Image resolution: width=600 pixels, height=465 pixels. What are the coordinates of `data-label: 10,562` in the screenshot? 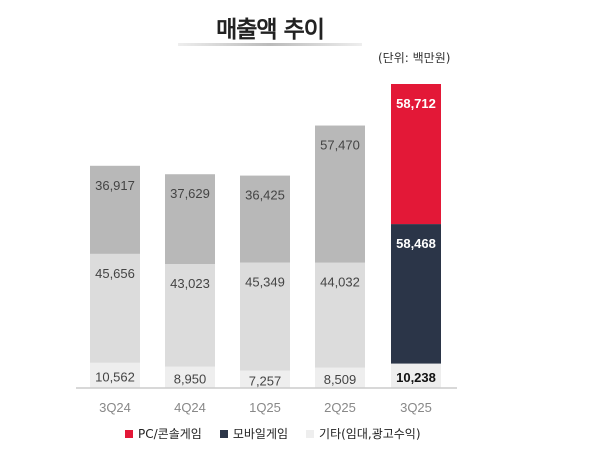 It's located at (115, 376).